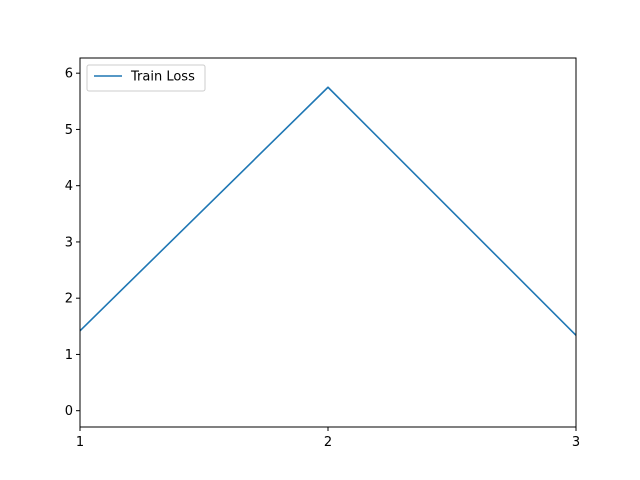 Image resolution: width=640 pixels, height=480 pixels. Describe the element at coordinates (69, 74) in the screenshot. I see `y-tick-label: 6` at that location.